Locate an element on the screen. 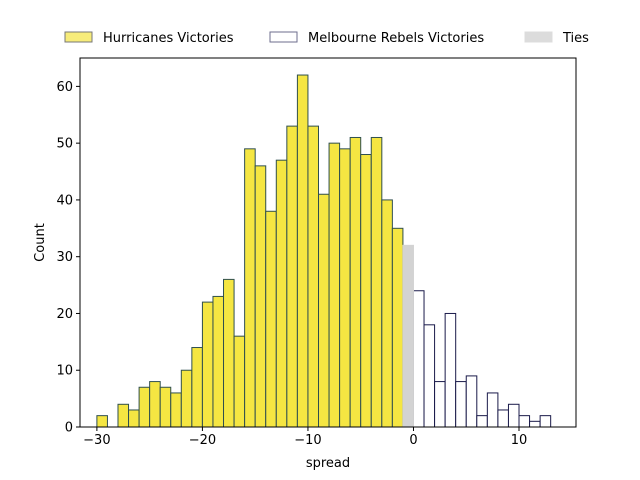 The image size is (640, 480). x-tick-label-0: −30 is located at coordinates (96, 440).